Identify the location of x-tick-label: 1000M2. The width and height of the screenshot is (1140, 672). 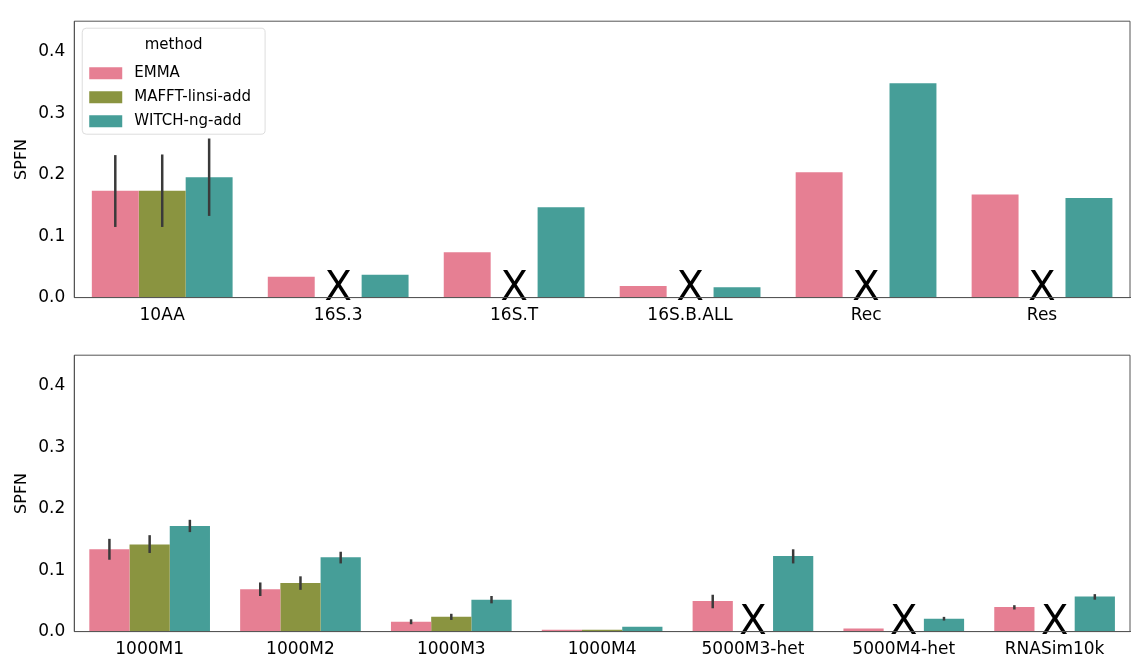
(300, 648).